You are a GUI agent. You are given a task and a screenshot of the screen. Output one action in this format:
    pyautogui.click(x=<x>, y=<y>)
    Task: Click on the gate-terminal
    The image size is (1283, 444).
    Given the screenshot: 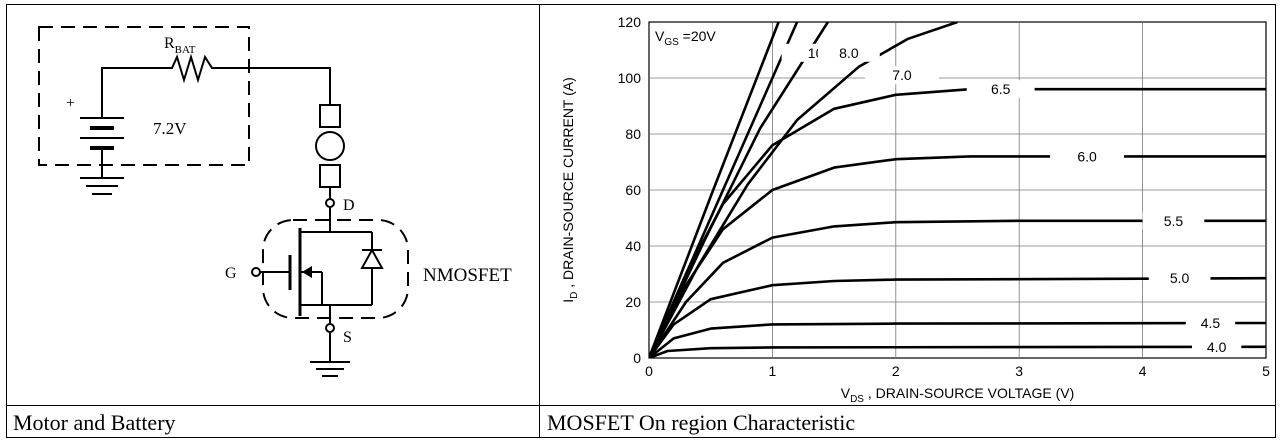 What is the action you would take?
    pyautogui.click(x=256, y=272)
    